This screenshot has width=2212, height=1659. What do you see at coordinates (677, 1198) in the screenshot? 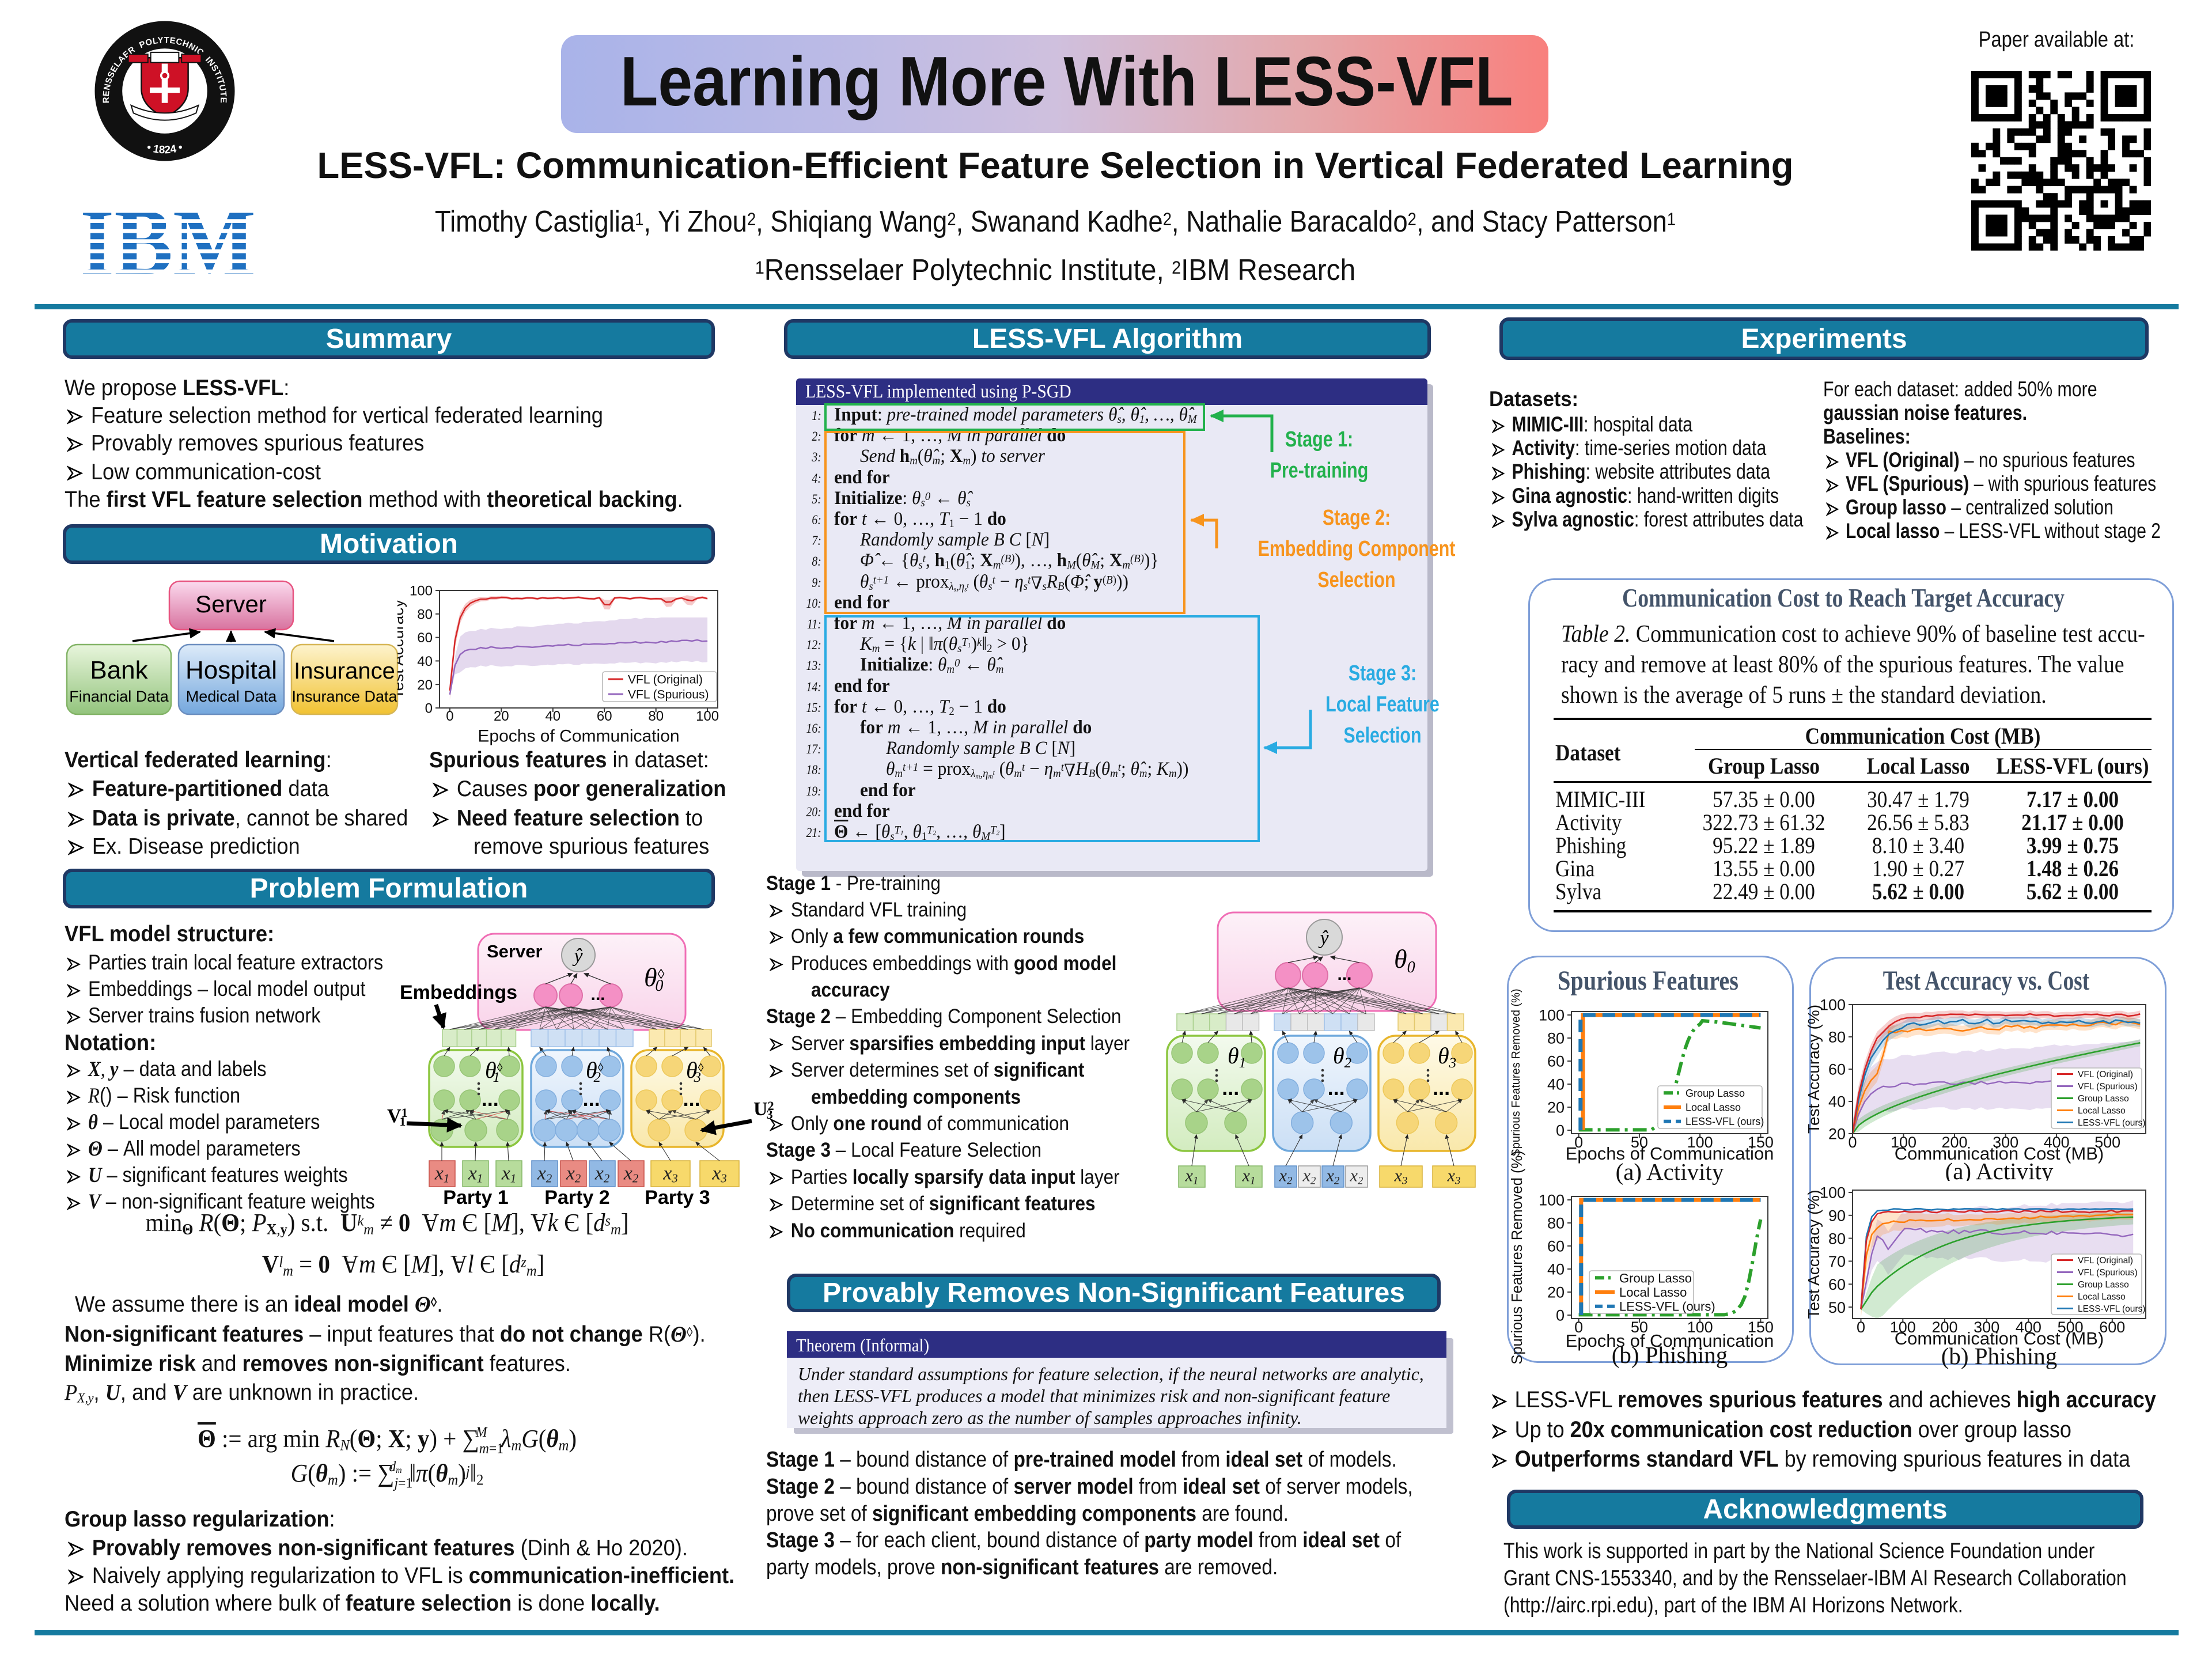
I see `svg-text: Party 3` at bounding box center [677, 1198].